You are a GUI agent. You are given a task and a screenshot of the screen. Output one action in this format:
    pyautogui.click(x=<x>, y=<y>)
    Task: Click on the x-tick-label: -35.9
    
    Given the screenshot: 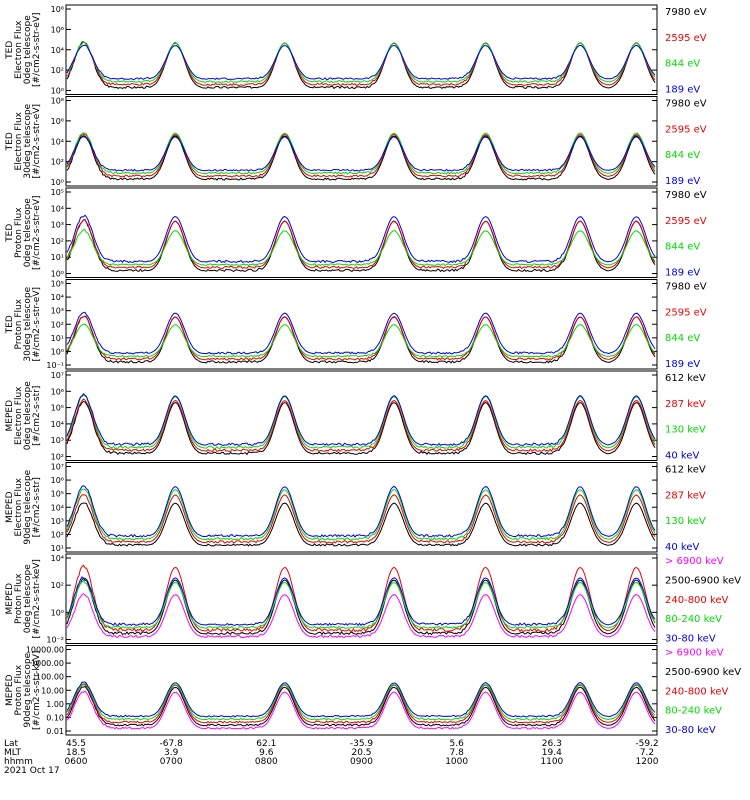 What is the action you would take?
    pyautogui.click(x=362, y=744)
    